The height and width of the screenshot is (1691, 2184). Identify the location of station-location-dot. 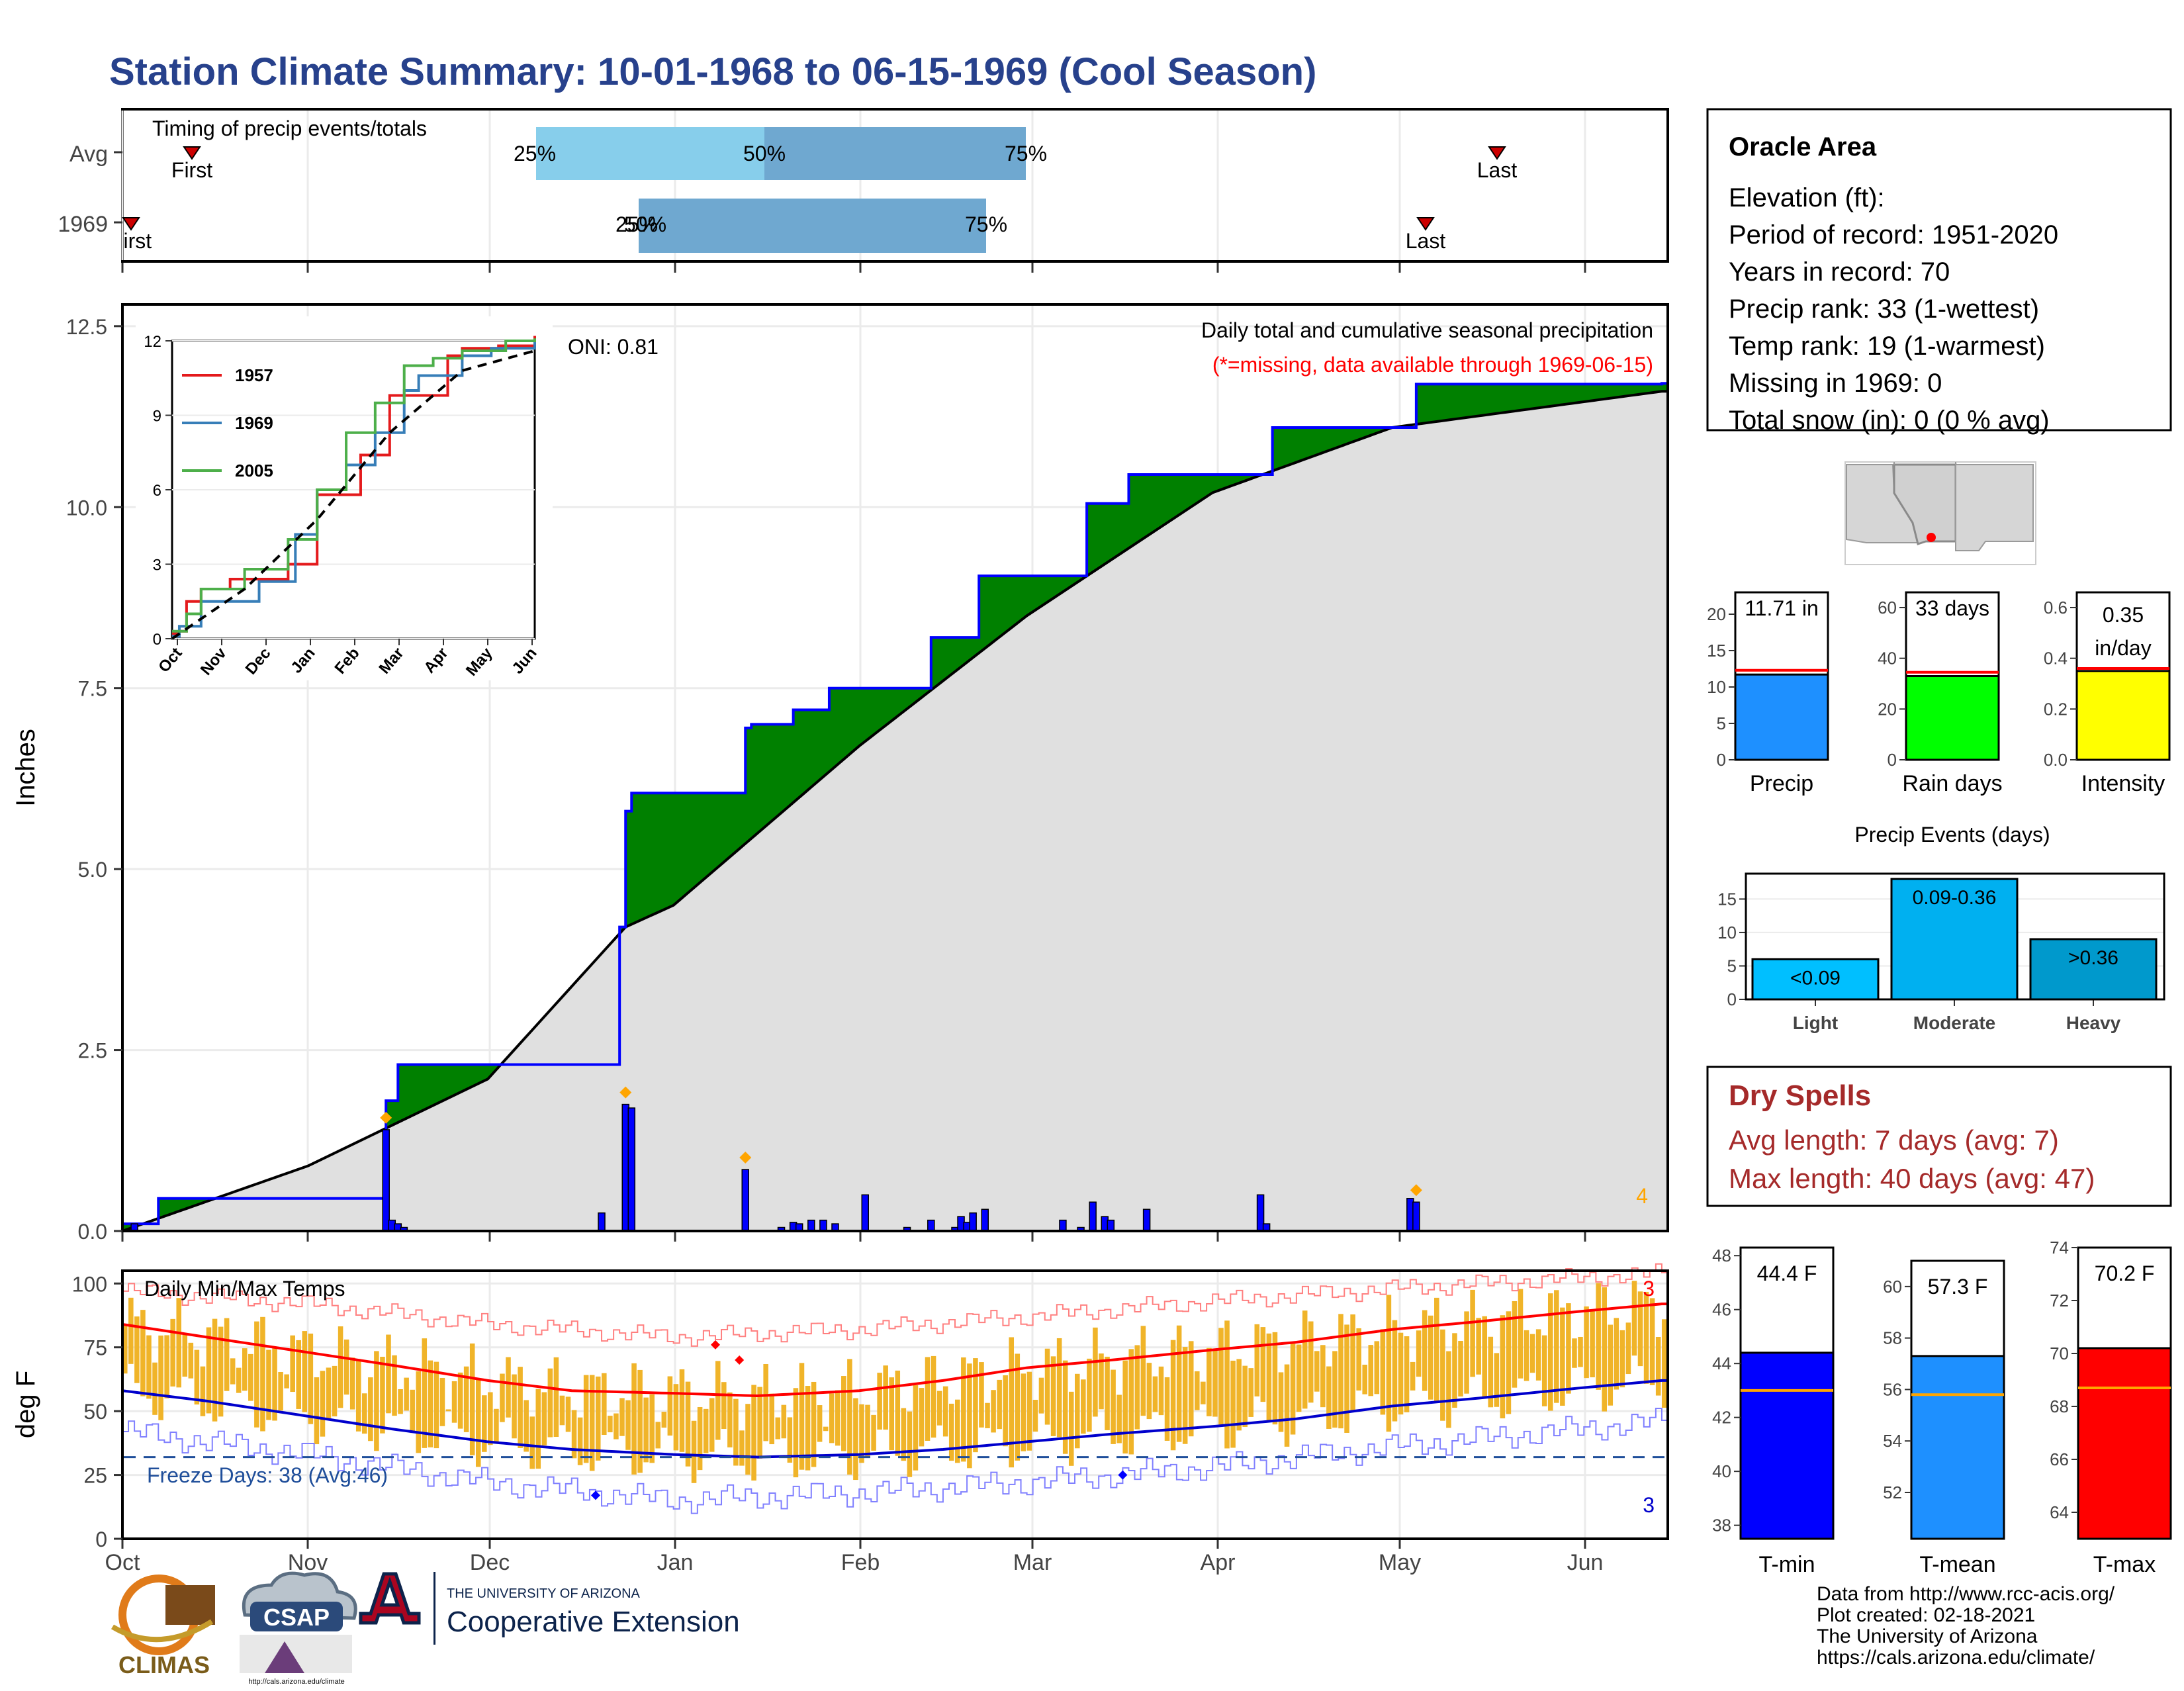
(1931, 537).